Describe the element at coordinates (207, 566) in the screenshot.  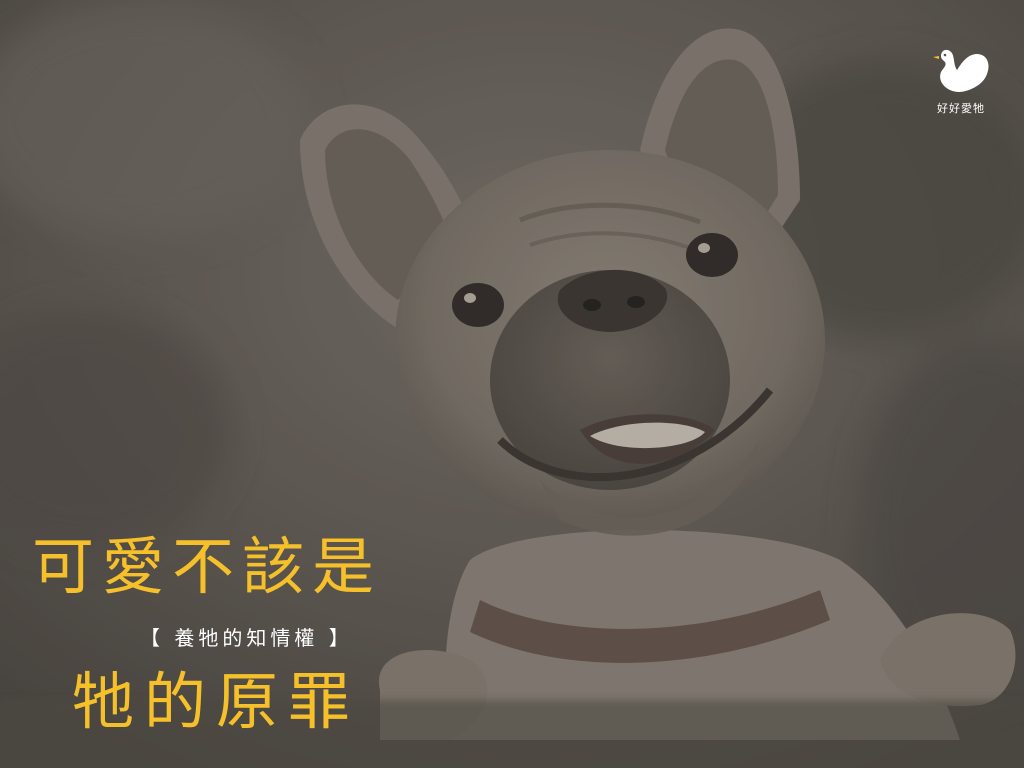
I see `headline-top: 可愛不該是` at that location.